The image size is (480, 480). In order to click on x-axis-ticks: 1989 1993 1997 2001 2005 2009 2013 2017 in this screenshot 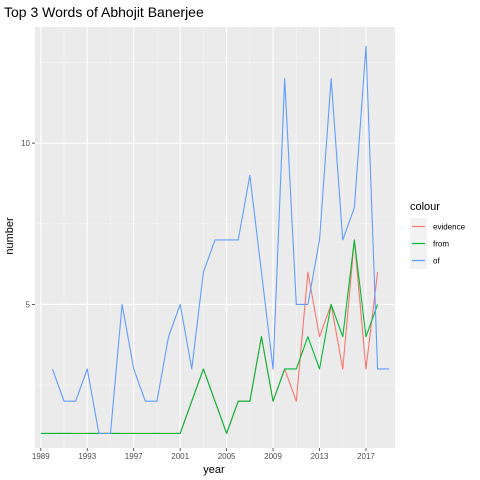, I will do `click(203, 454)`.